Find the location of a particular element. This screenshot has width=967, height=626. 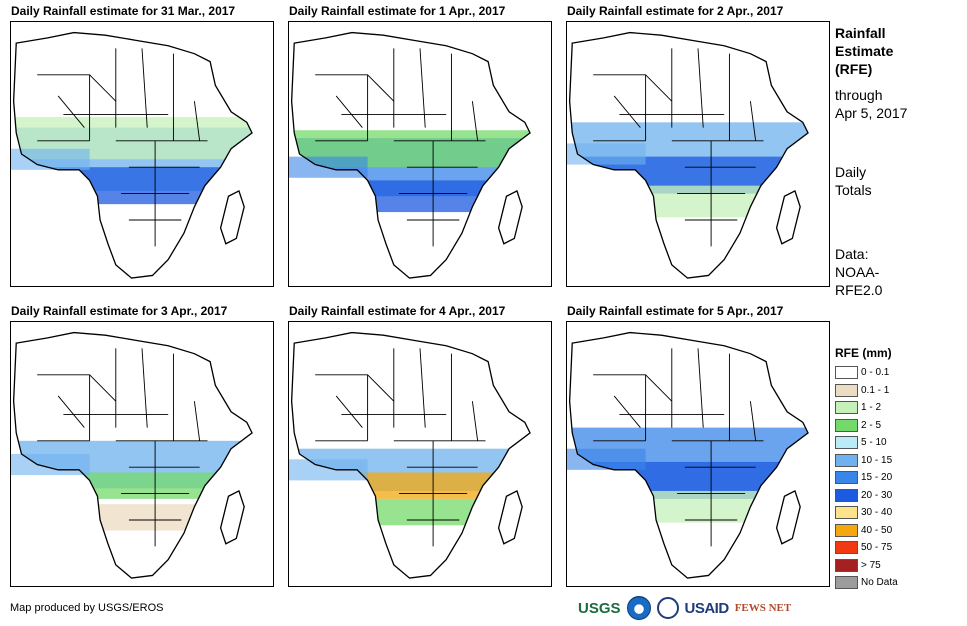

data-source: Data: NOAA- RFE2.0 is located at coordinates (858, 272).